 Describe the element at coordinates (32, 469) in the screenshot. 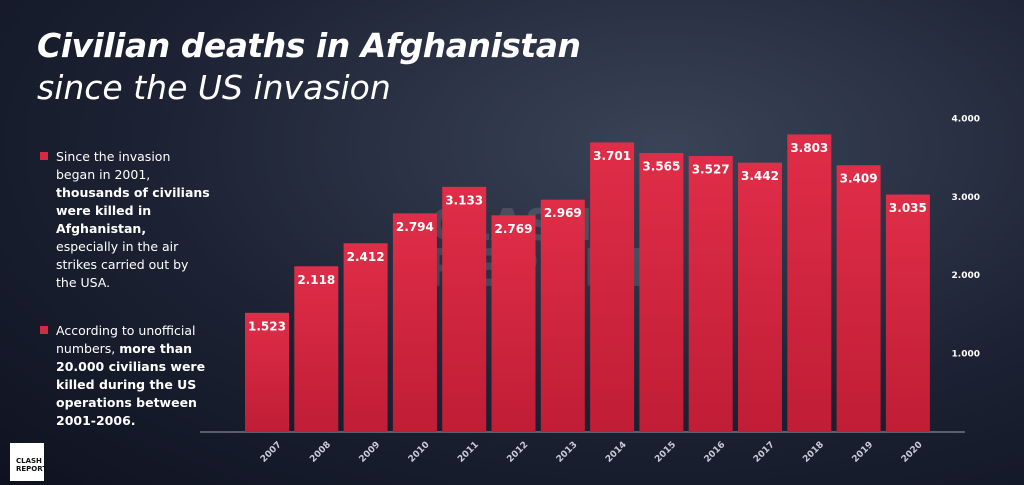

I see `logo-text: REPORT` at that location.